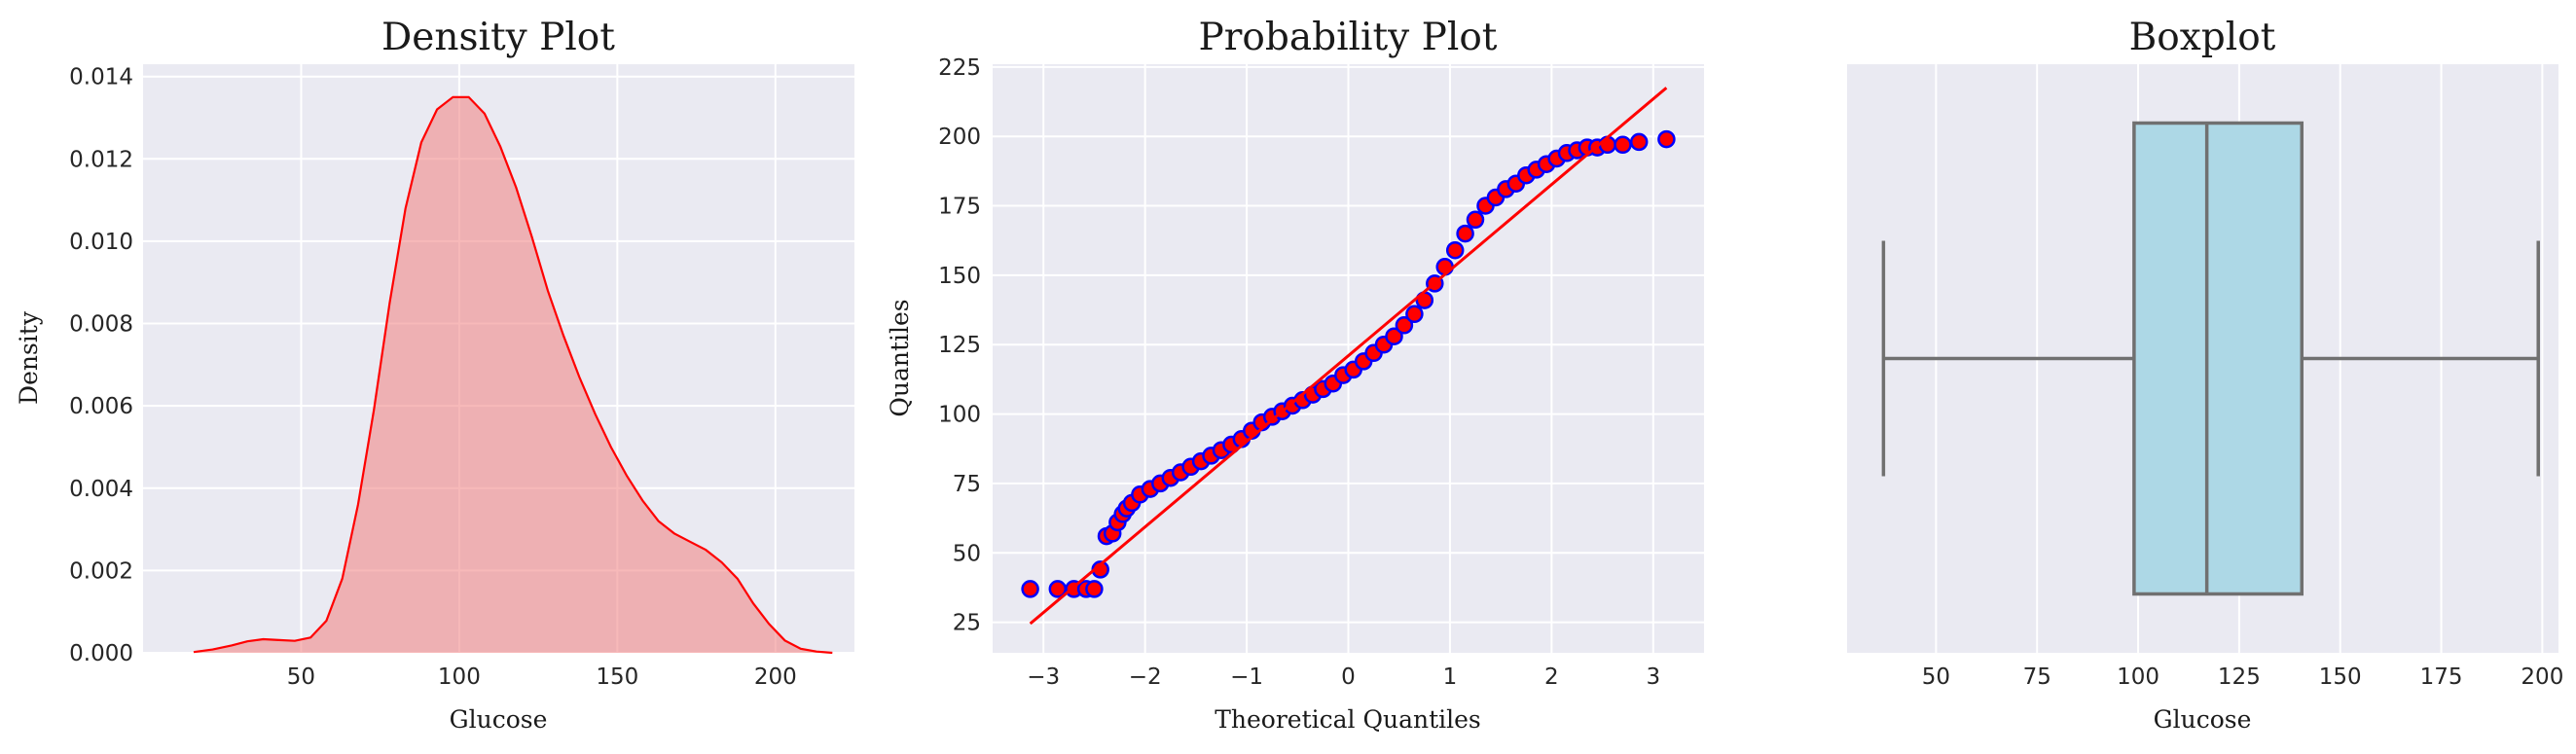 Image resolution: width=2576 pixels, height=754 pixels. I want to click on probability-x-tick-label: 3, so click(1653, 677).